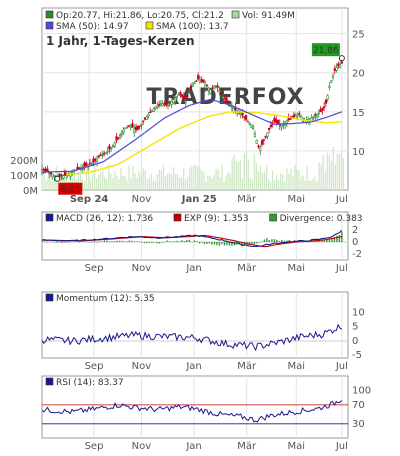 This screenshot has width=400, height=456. I want to click on lower-x-tick-label: Nov, so click(142, 366).